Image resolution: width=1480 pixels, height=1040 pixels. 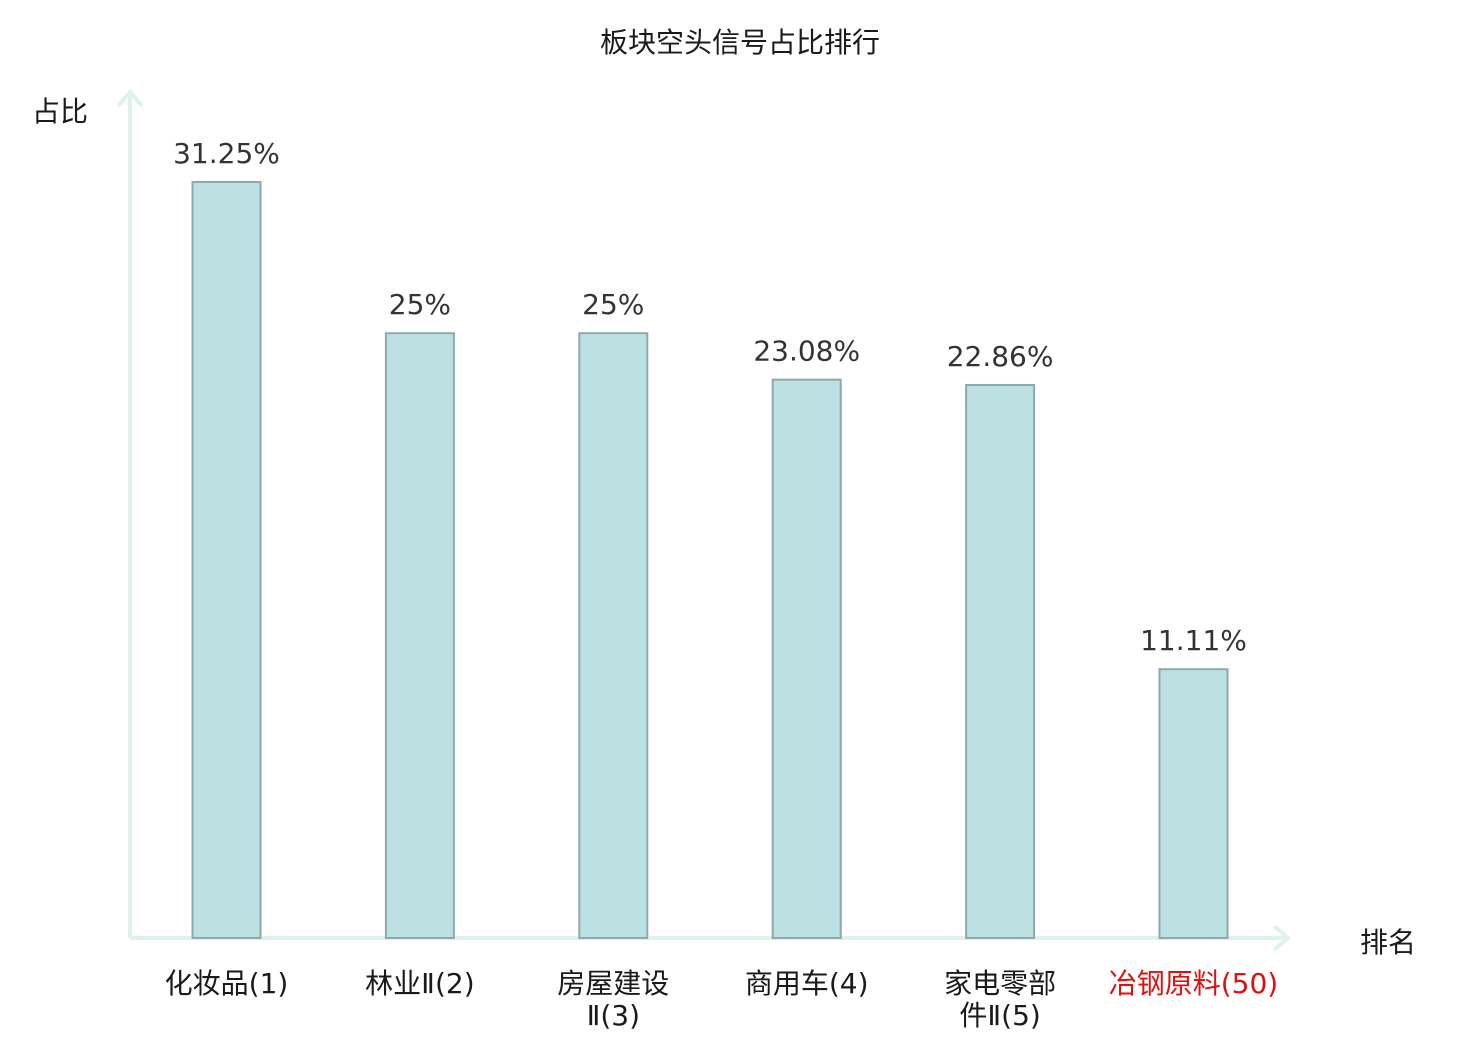 What do you see at coordinates (807, 983) in the screenshot?
I see `category-label-4: 商用车(4)` at bounding box center [807, 983].